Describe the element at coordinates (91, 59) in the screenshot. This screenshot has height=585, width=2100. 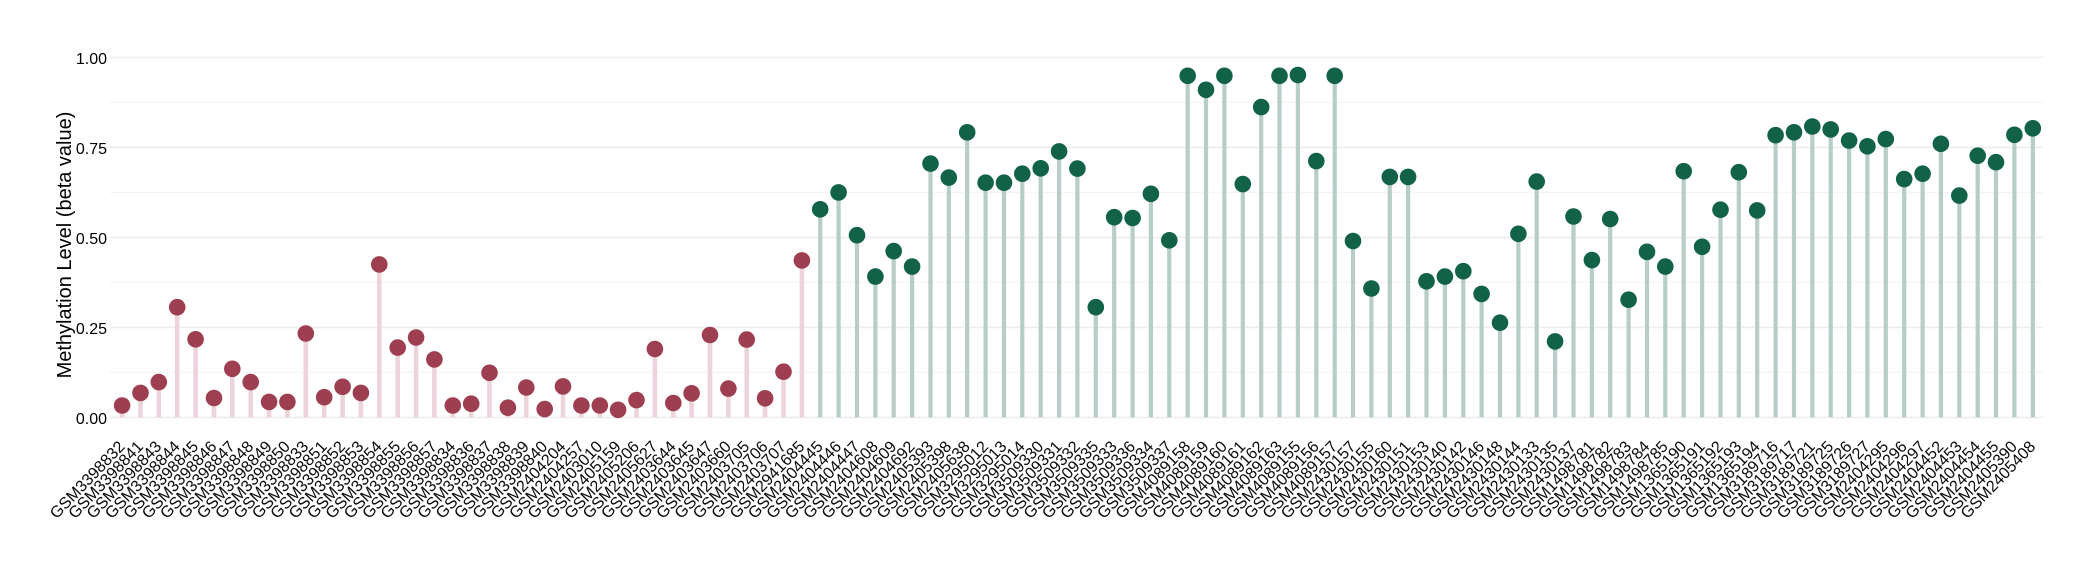
I see `svg-text: 1.00` at that location.